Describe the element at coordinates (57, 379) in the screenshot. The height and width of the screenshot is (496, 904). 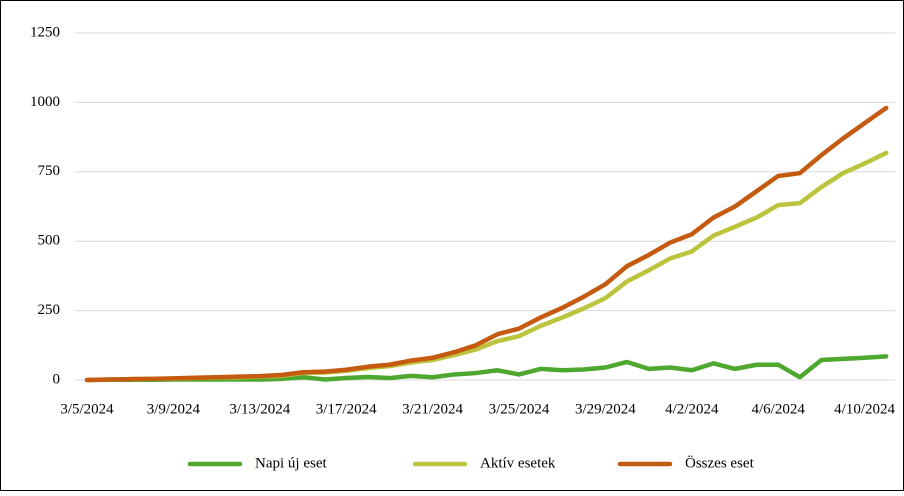
I see `y-tick-label: 0` at that location.